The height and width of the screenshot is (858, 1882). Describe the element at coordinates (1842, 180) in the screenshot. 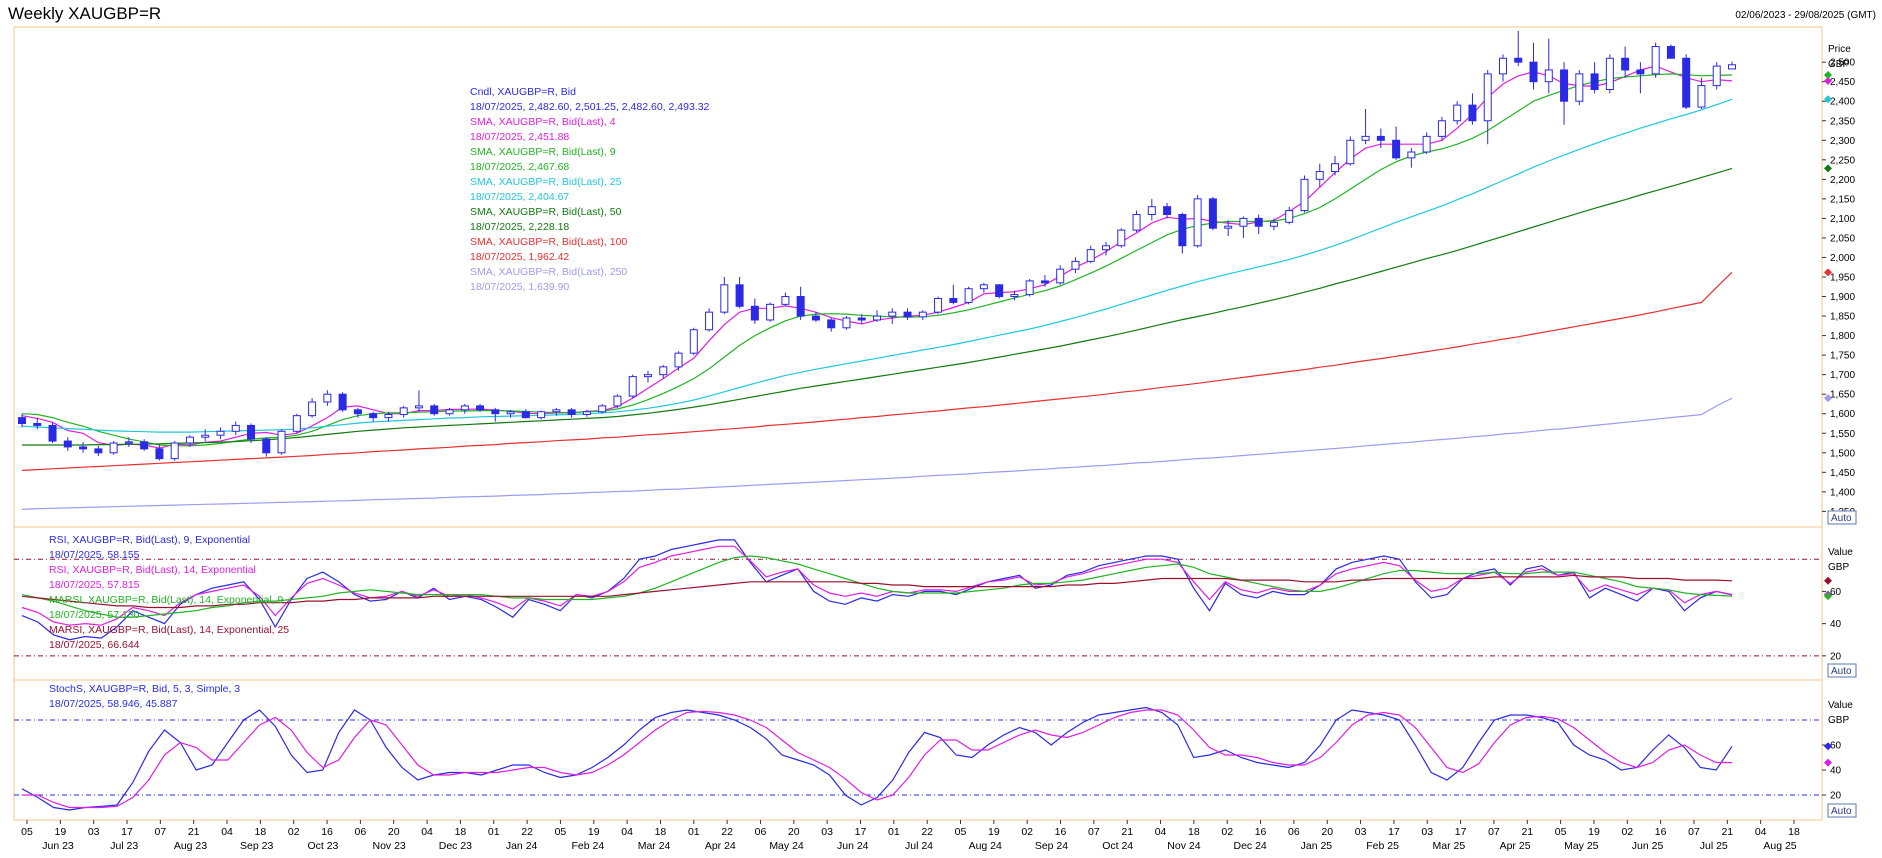

I see `y-tick-label: 2,200` at that location.